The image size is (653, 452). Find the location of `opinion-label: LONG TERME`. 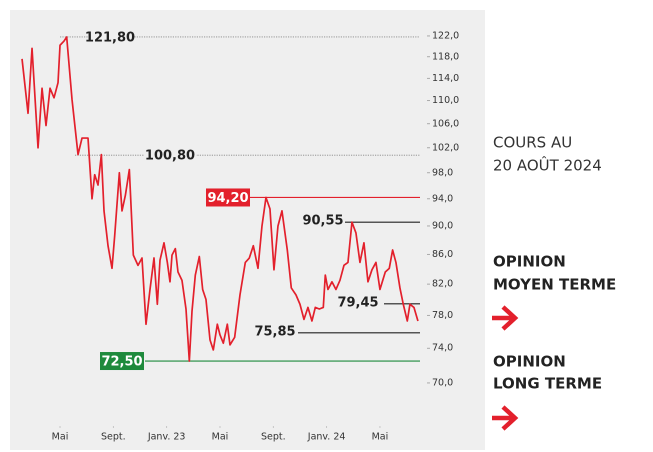

opinion-label: LONG TERME is located at coordinates (547, 384).